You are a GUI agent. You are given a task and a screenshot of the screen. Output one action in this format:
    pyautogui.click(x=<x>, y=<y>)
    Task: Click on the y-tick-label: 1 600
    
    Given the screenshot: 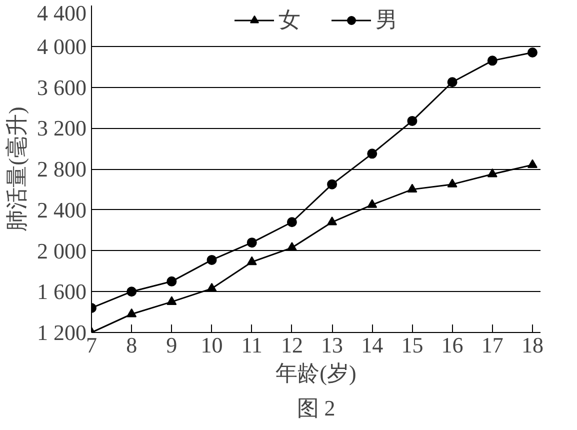 What is the action you would take?
    pyautogui.click(x=61, y=291)
    